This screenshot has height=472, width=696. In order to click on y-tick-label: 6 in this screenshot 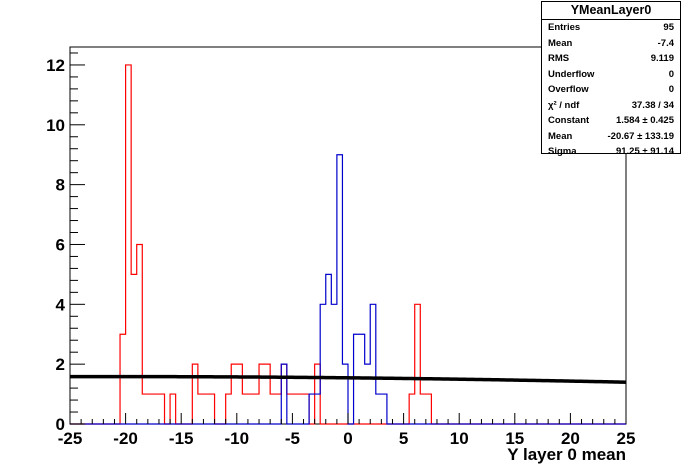, I will do `click(60, 244)`.